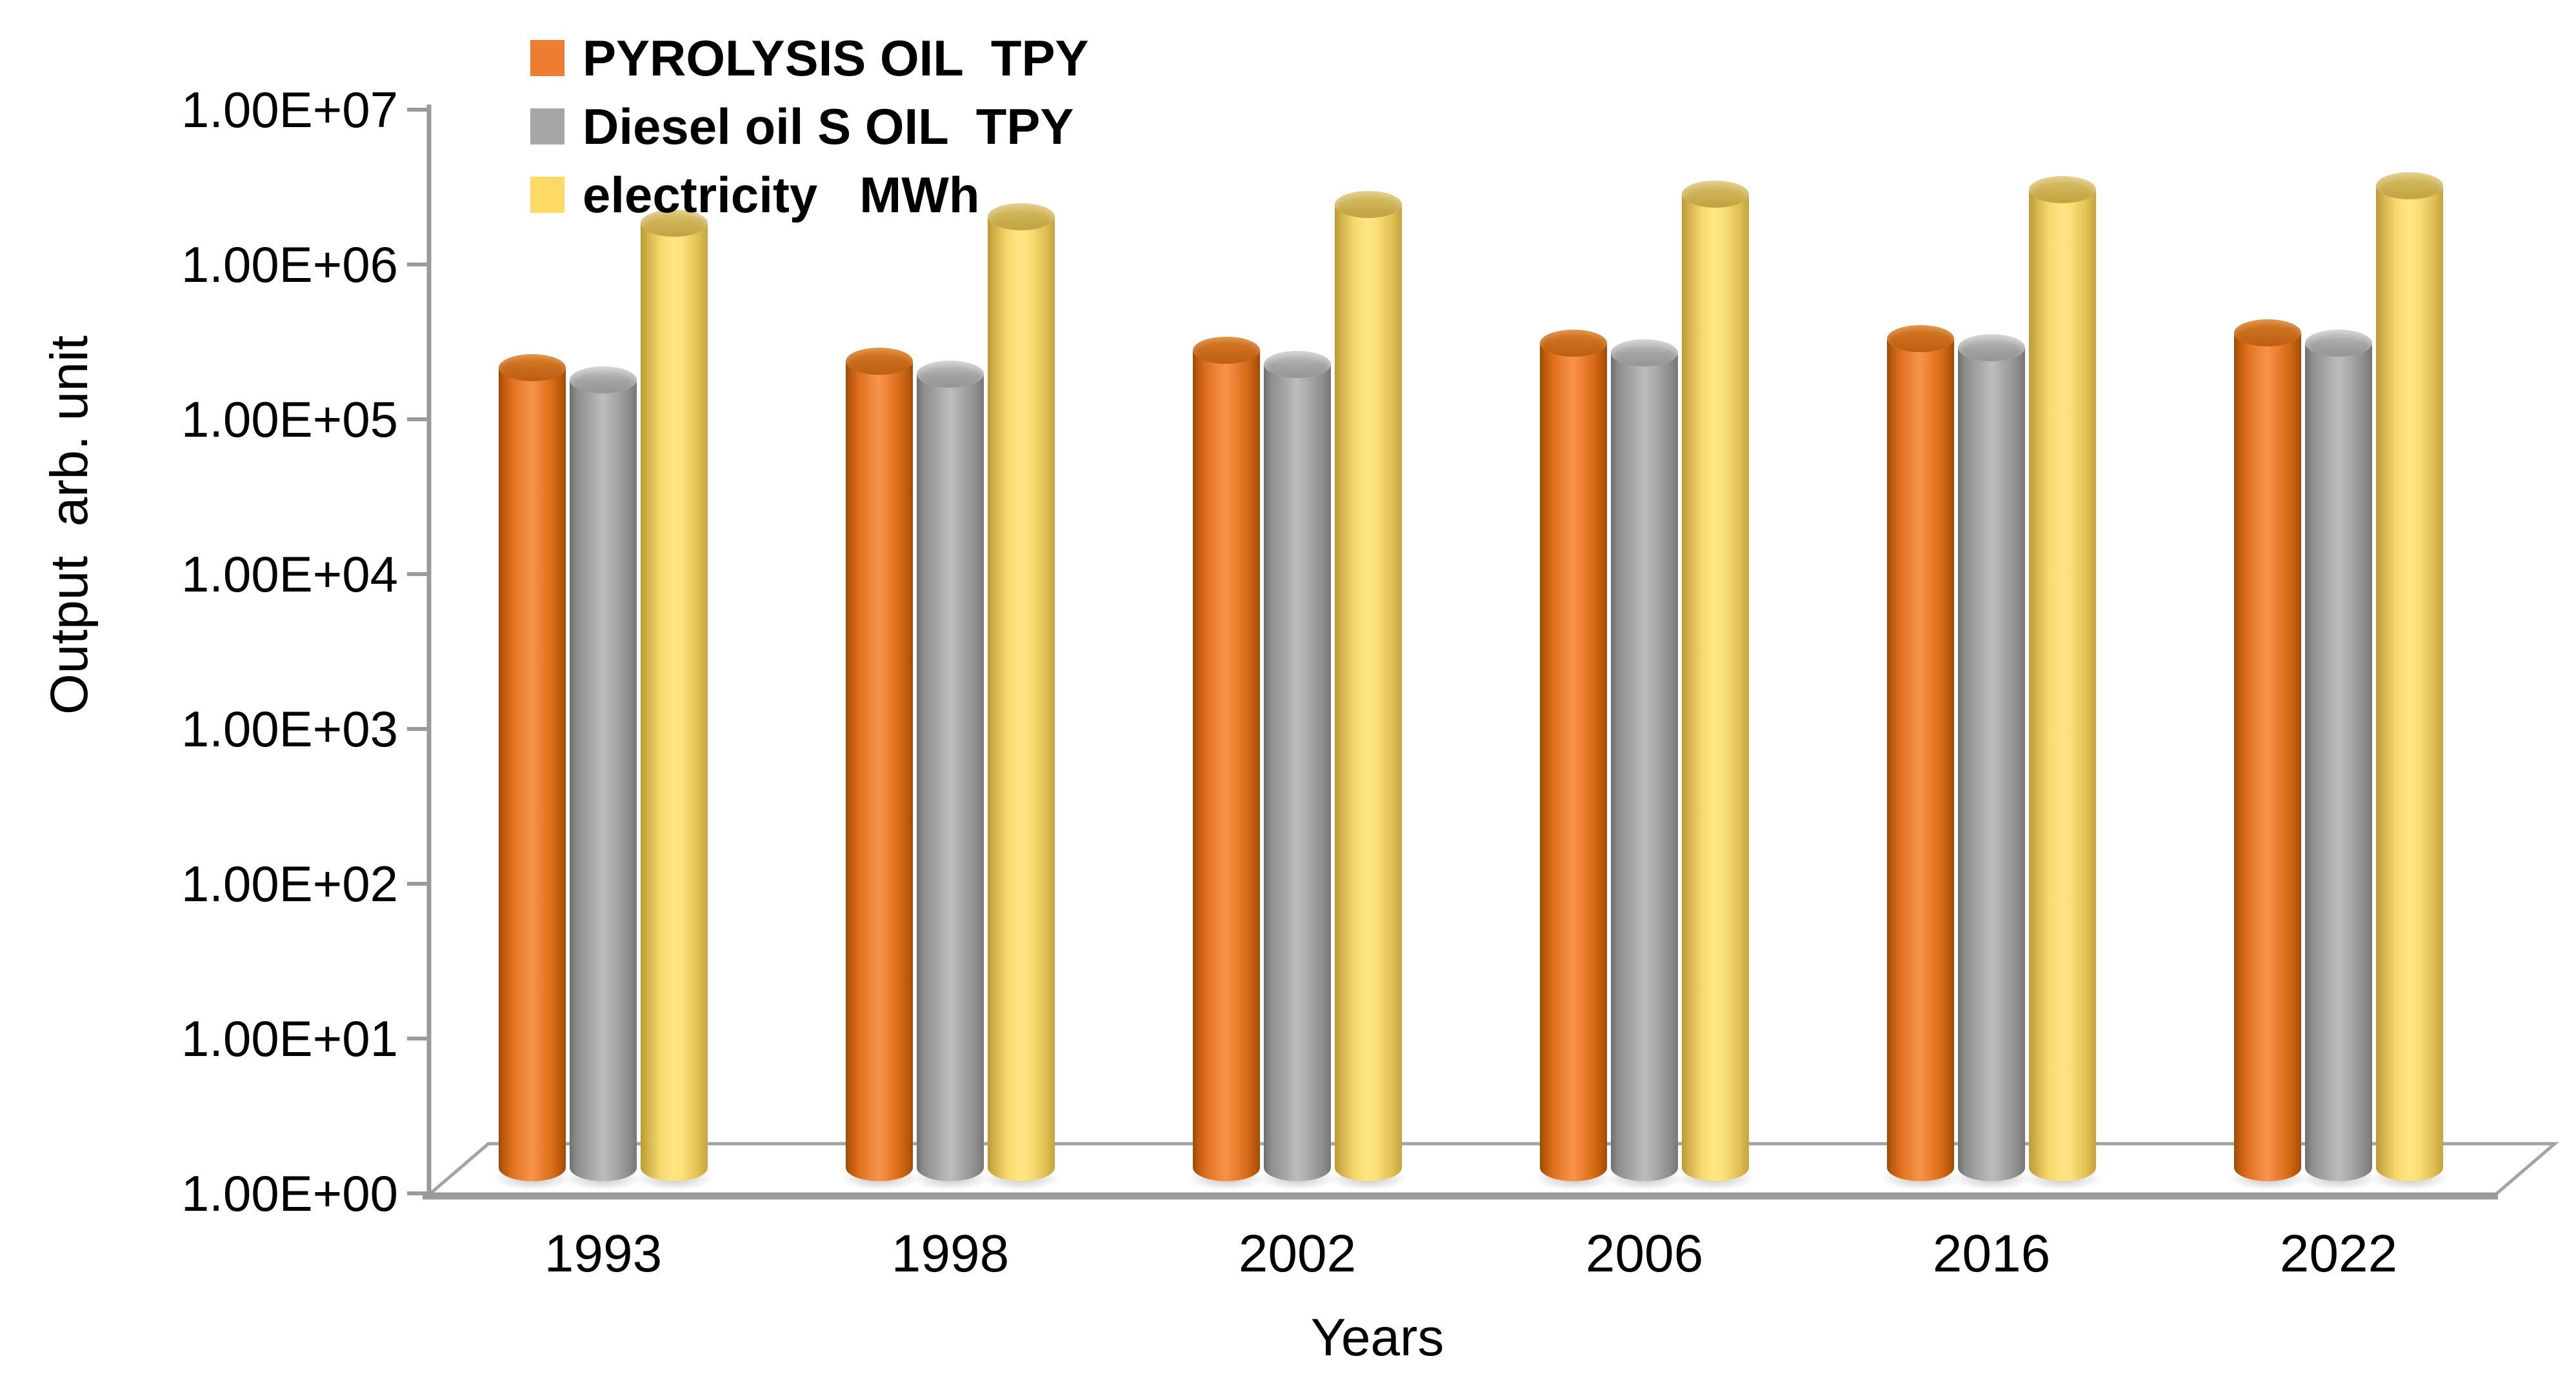 This screenshot has width=2576, height=1394. What do you see at coordinates (1991, 1253) in the screenshot?
I see `x-tick-label-2016: 2016` at bounding box center [1991, 1253].